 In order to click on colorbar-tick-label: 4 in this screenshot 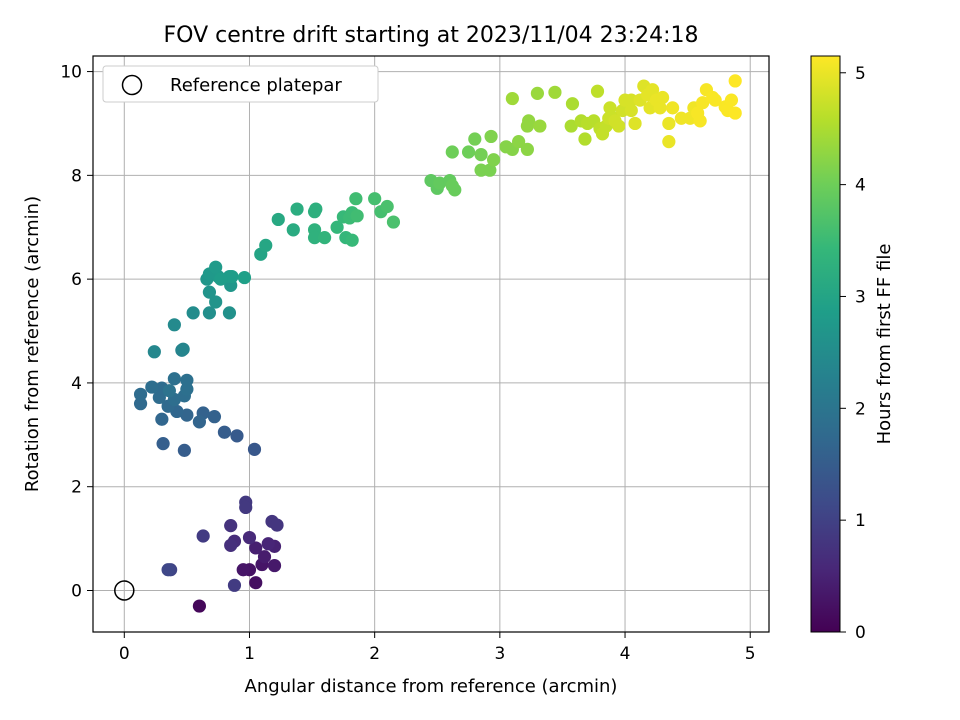, I will do `click(860, 186)`.